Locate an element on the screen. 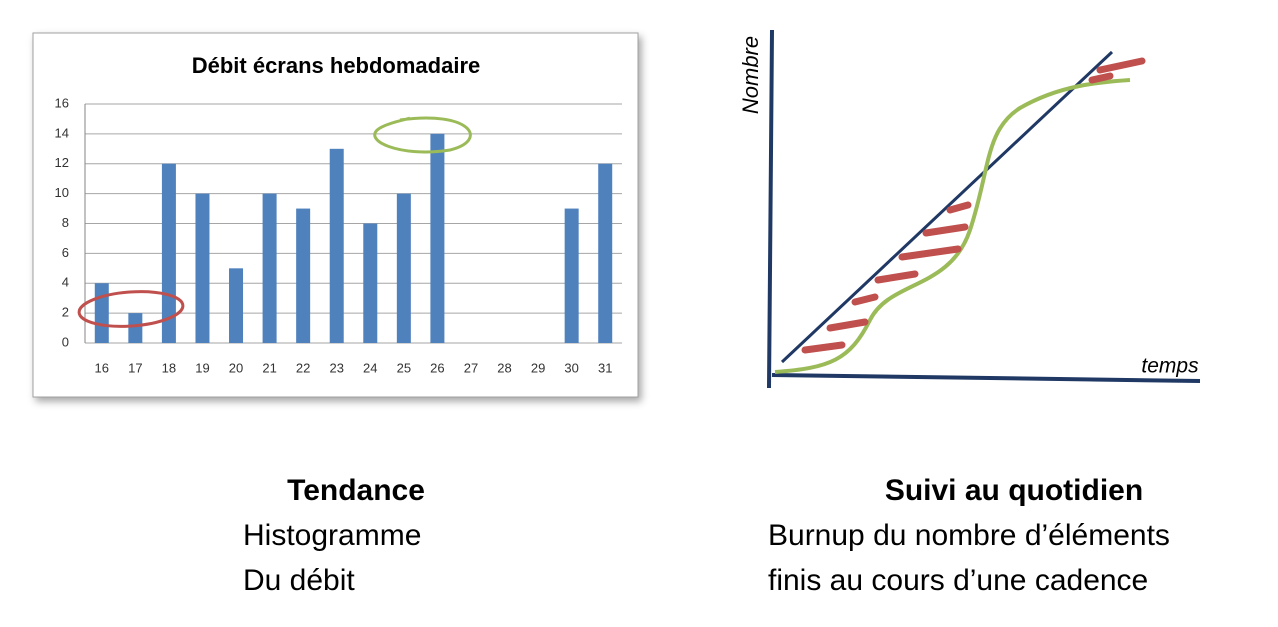 The image size is (1278, 627). x-tick-label: 31 is located at coordinates (605, 367).